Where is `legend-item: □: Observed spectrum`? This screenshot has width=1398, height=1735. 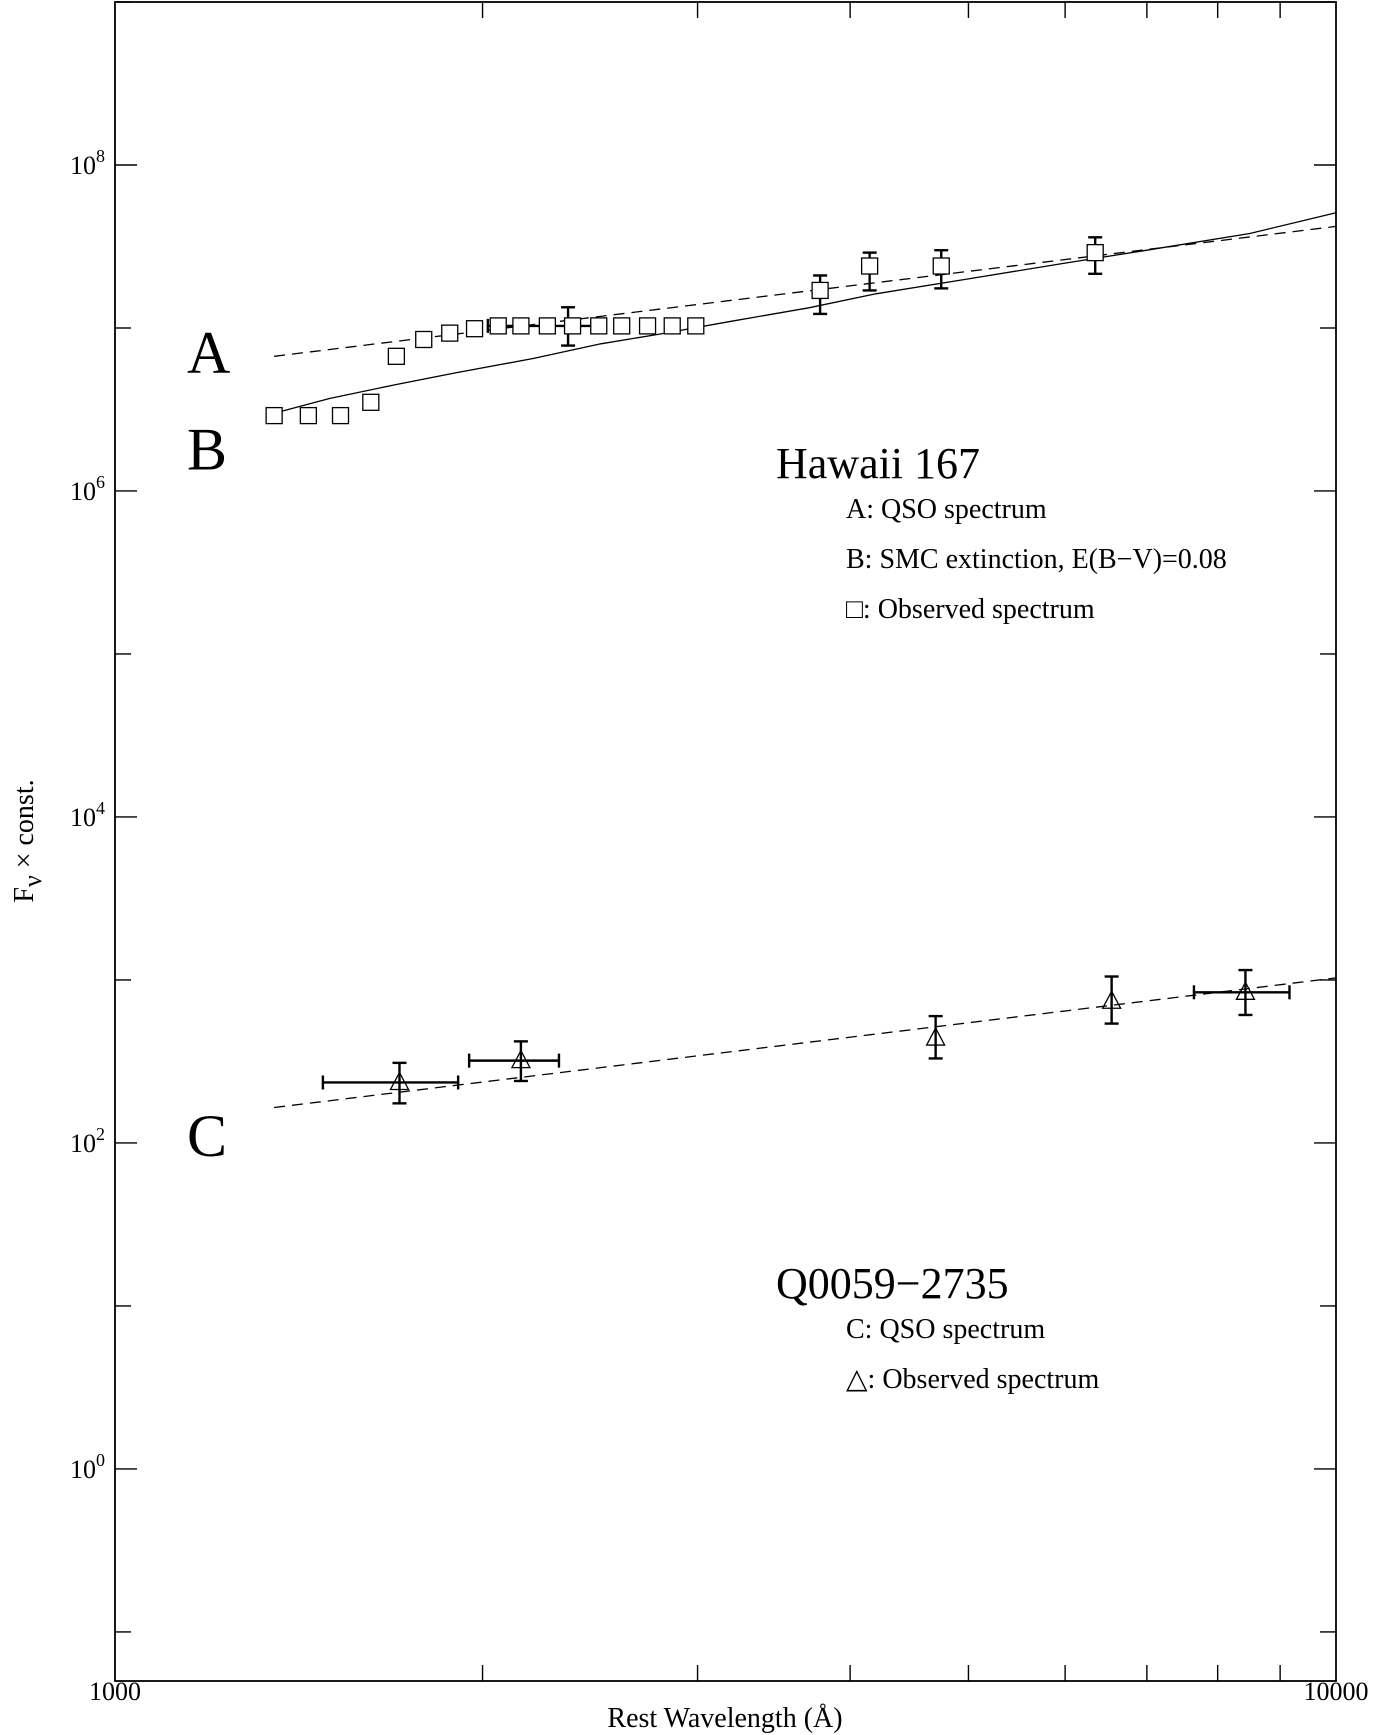 legend-item: □: Observed spectrum is located at coordinates (970, 609).